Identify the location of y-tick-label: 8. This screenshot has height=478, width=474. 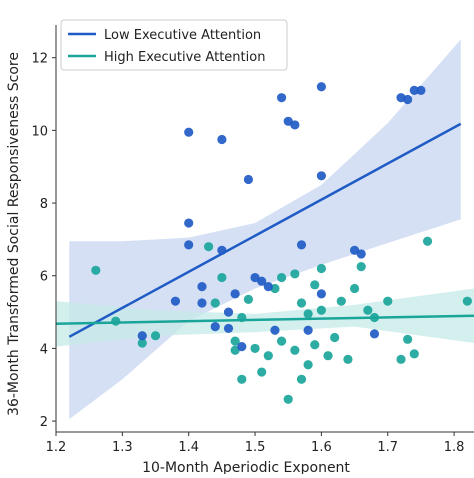
(44, 204).